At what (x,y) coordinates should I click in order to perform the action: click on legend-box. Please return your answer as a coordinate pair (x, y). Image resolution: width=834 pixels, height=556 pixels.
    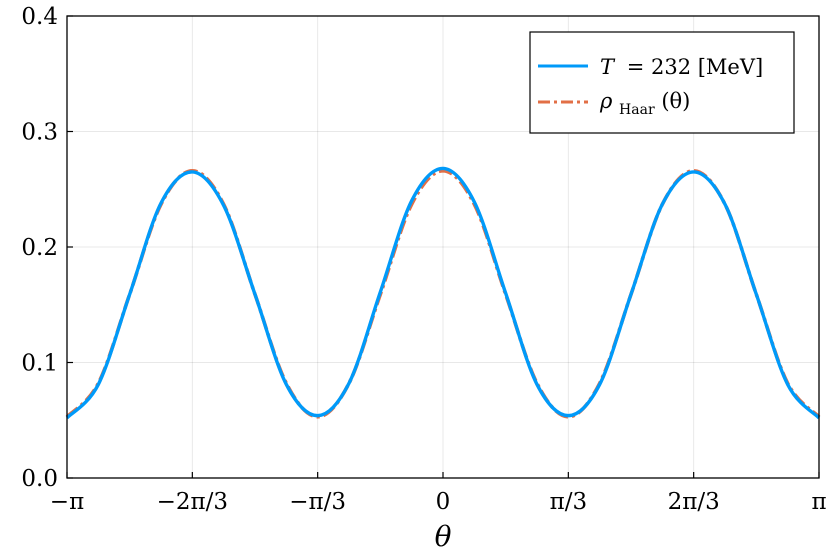
    Looking at the image, I should click on (662, 82).